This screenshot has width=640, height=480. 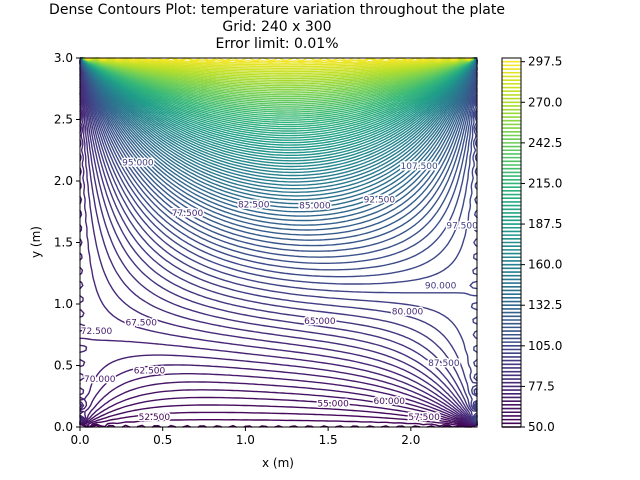 What do you see at coordinates (138, 164) in the screenshot?
I see `contour-label: 95.000` at bounding box center [138, 164].